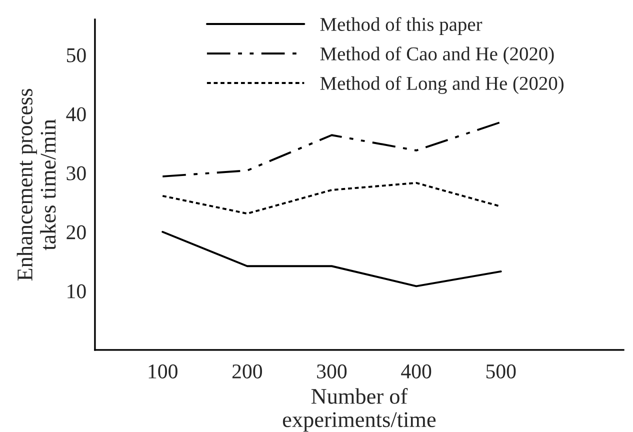 Image resolution: width=633 pixels, height=432 pixels. What do you see at coordinates (76, 232) in the screenshot?
I see `y-tick-label: 20` at bounding box center [76, 232].